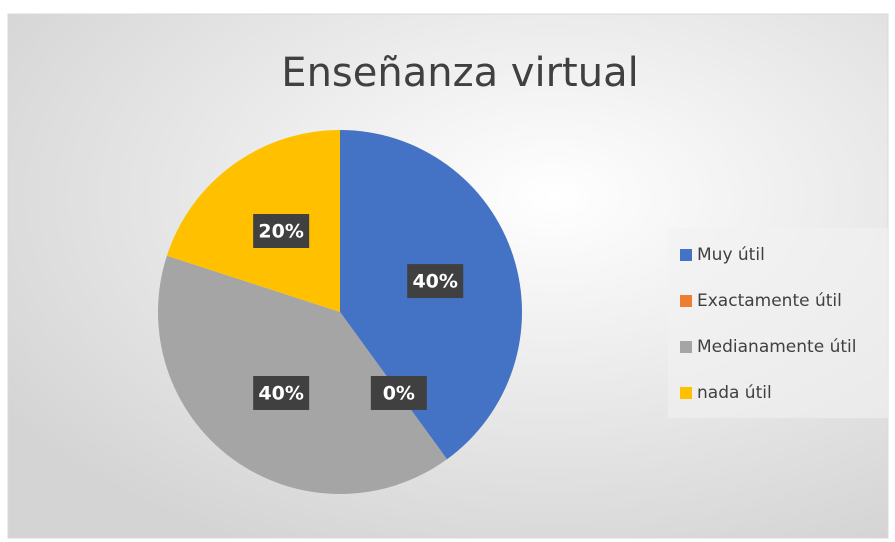  I want to click on legend-label: Muy útil, so click(731, 255).